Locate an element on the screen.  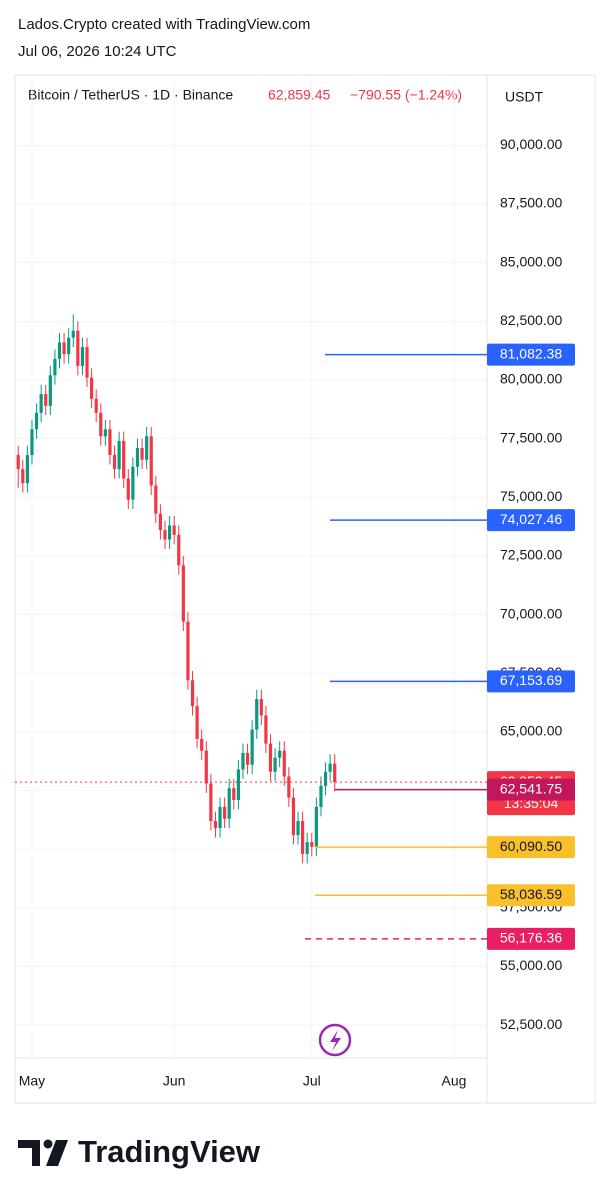
price-tag-label: 67,153.69 is located at coordinates (531, 680).